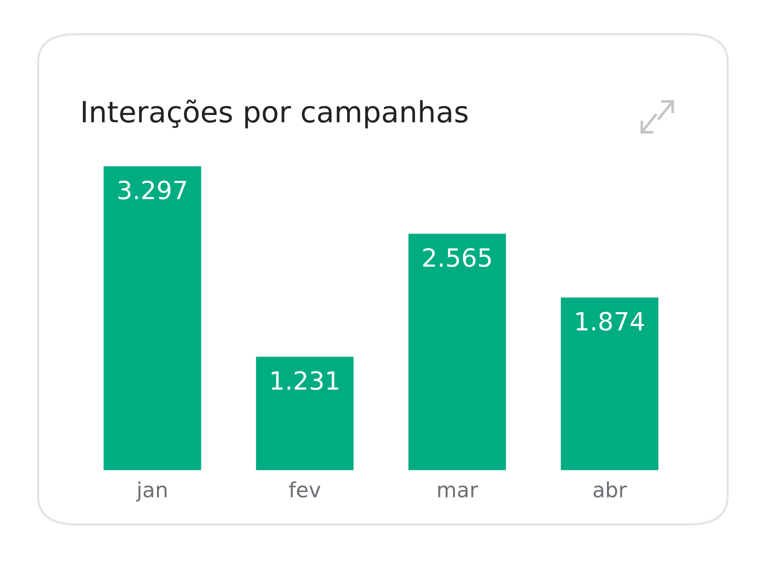 Image resolution: width=762 pixels, height=570 pixels. Describe the element at coordinates (304, 489) in the screenshot. I see `x-tick-label: fev` at that location.